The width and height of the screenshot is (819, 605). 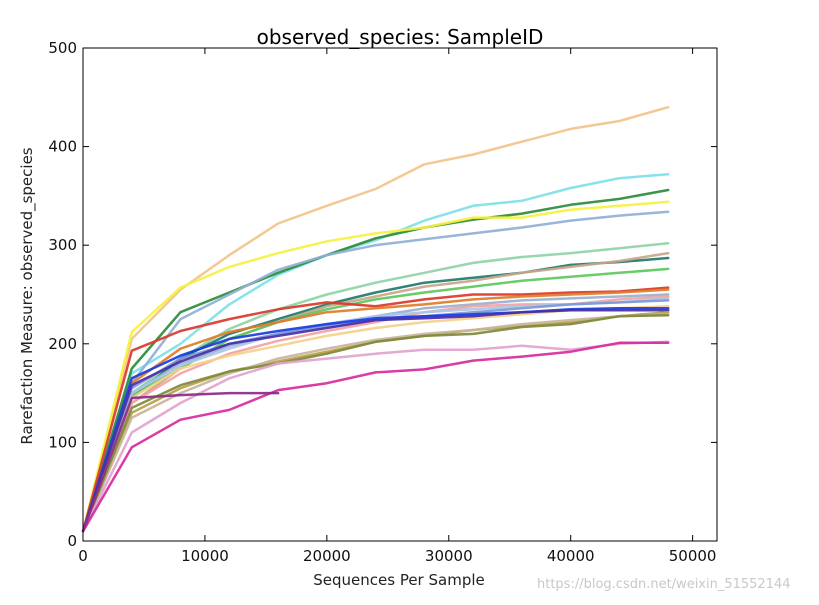 I want to click on y-tick-label: 0, so click(x=72, y=541).